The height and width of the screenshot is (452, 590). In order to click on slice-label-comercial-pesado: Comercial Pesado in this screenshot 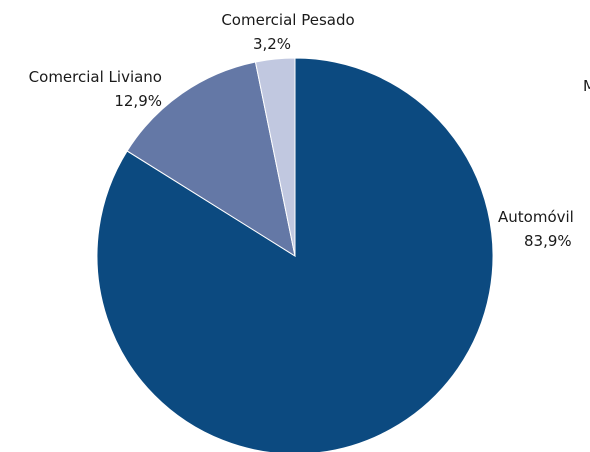, I will do `click(287, 20)`.